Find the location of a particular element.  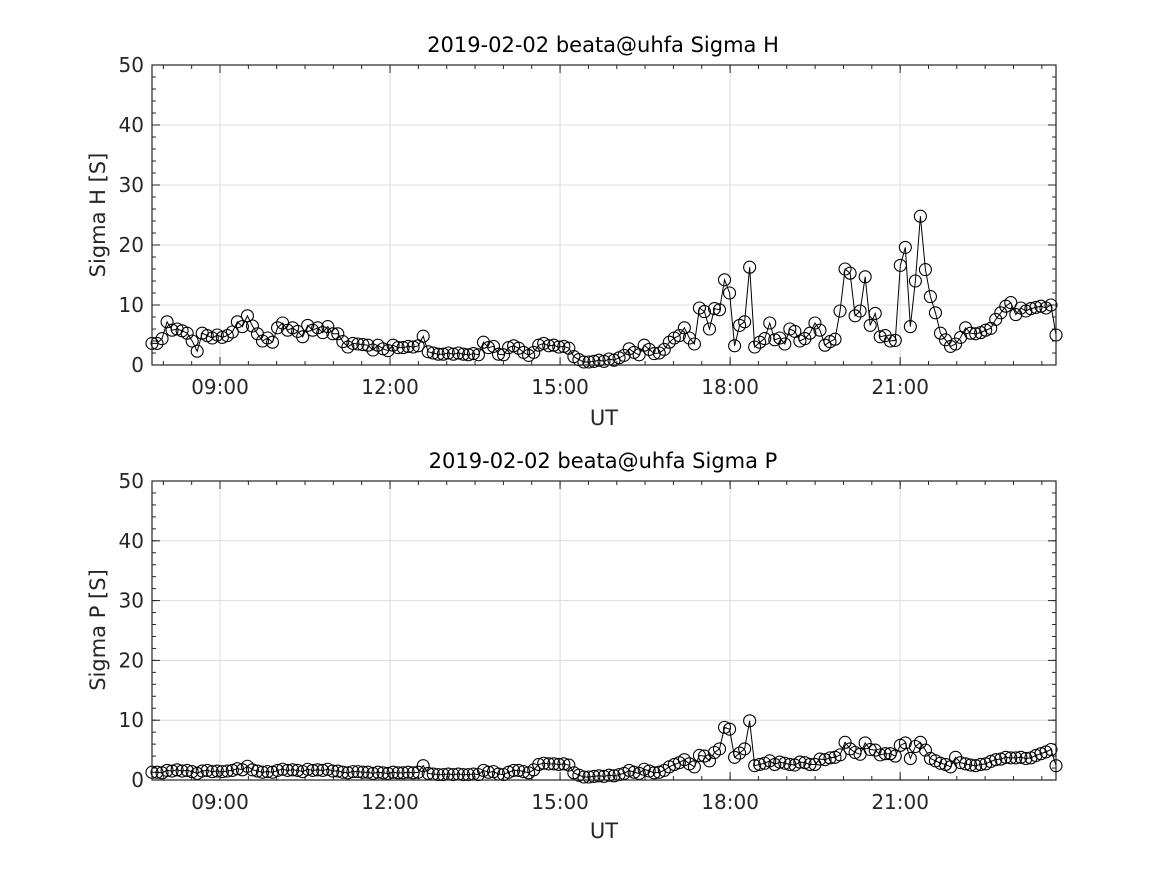

x-tick-label: 15:00 is located at coordinates (560, 802).